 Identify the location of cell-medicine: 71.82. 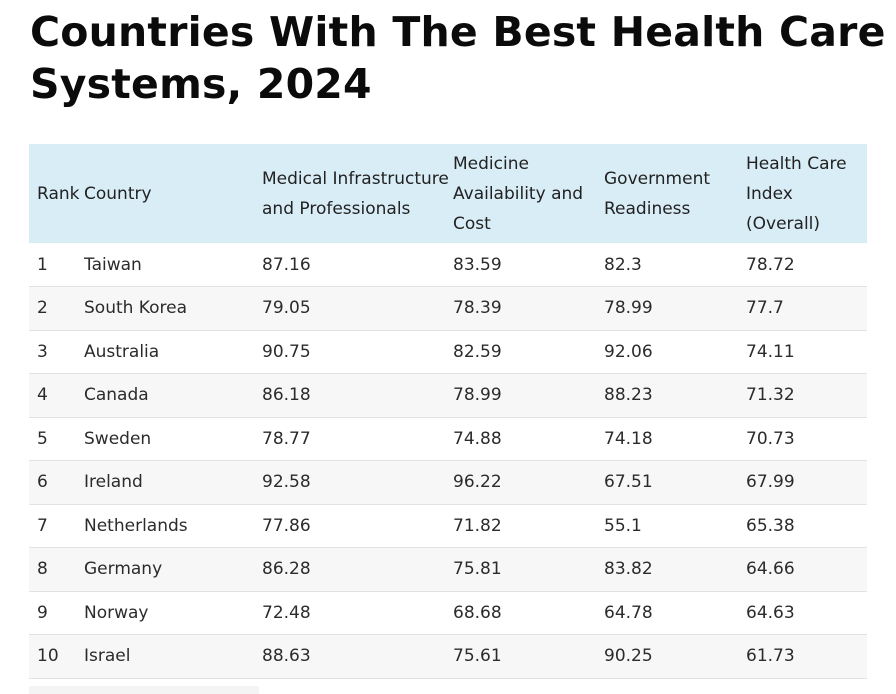
(528, 526).